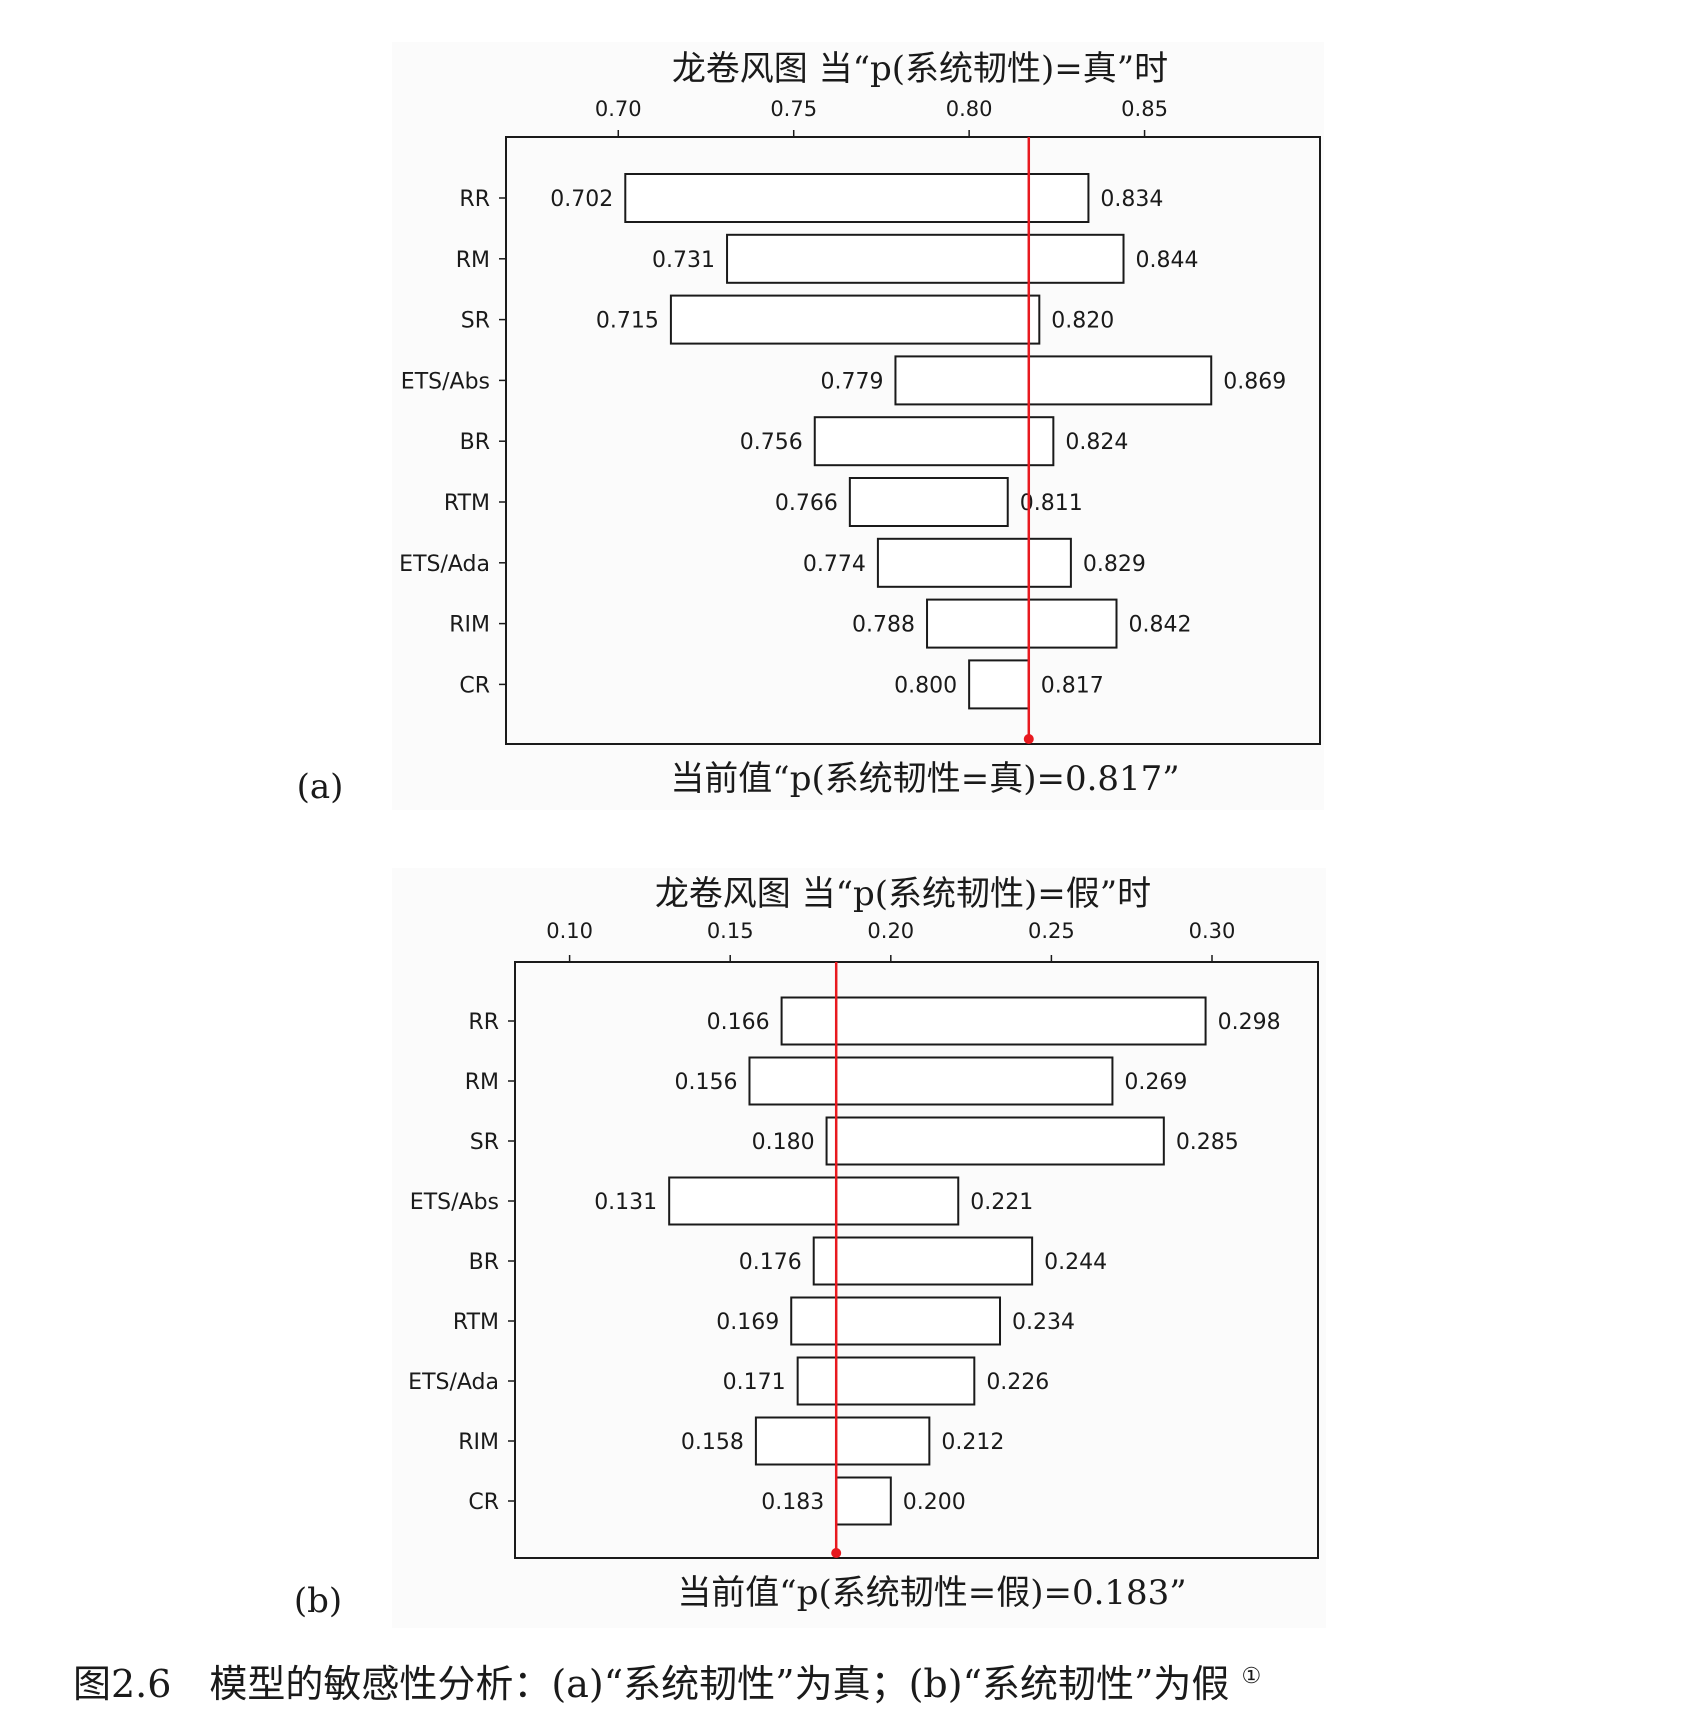  What do you see at coordinates (890, 931) in the screenshot?
I see `x-tick-label: 0.20` at bounding box center [890, 931].